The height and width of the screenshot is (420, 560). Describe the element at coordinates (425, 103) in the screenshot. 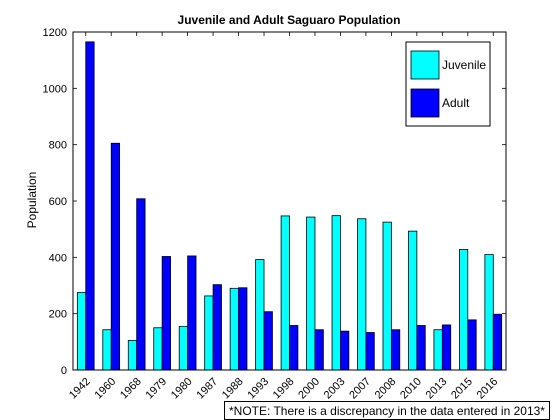

I see `legend-swatch-adult` at that location.